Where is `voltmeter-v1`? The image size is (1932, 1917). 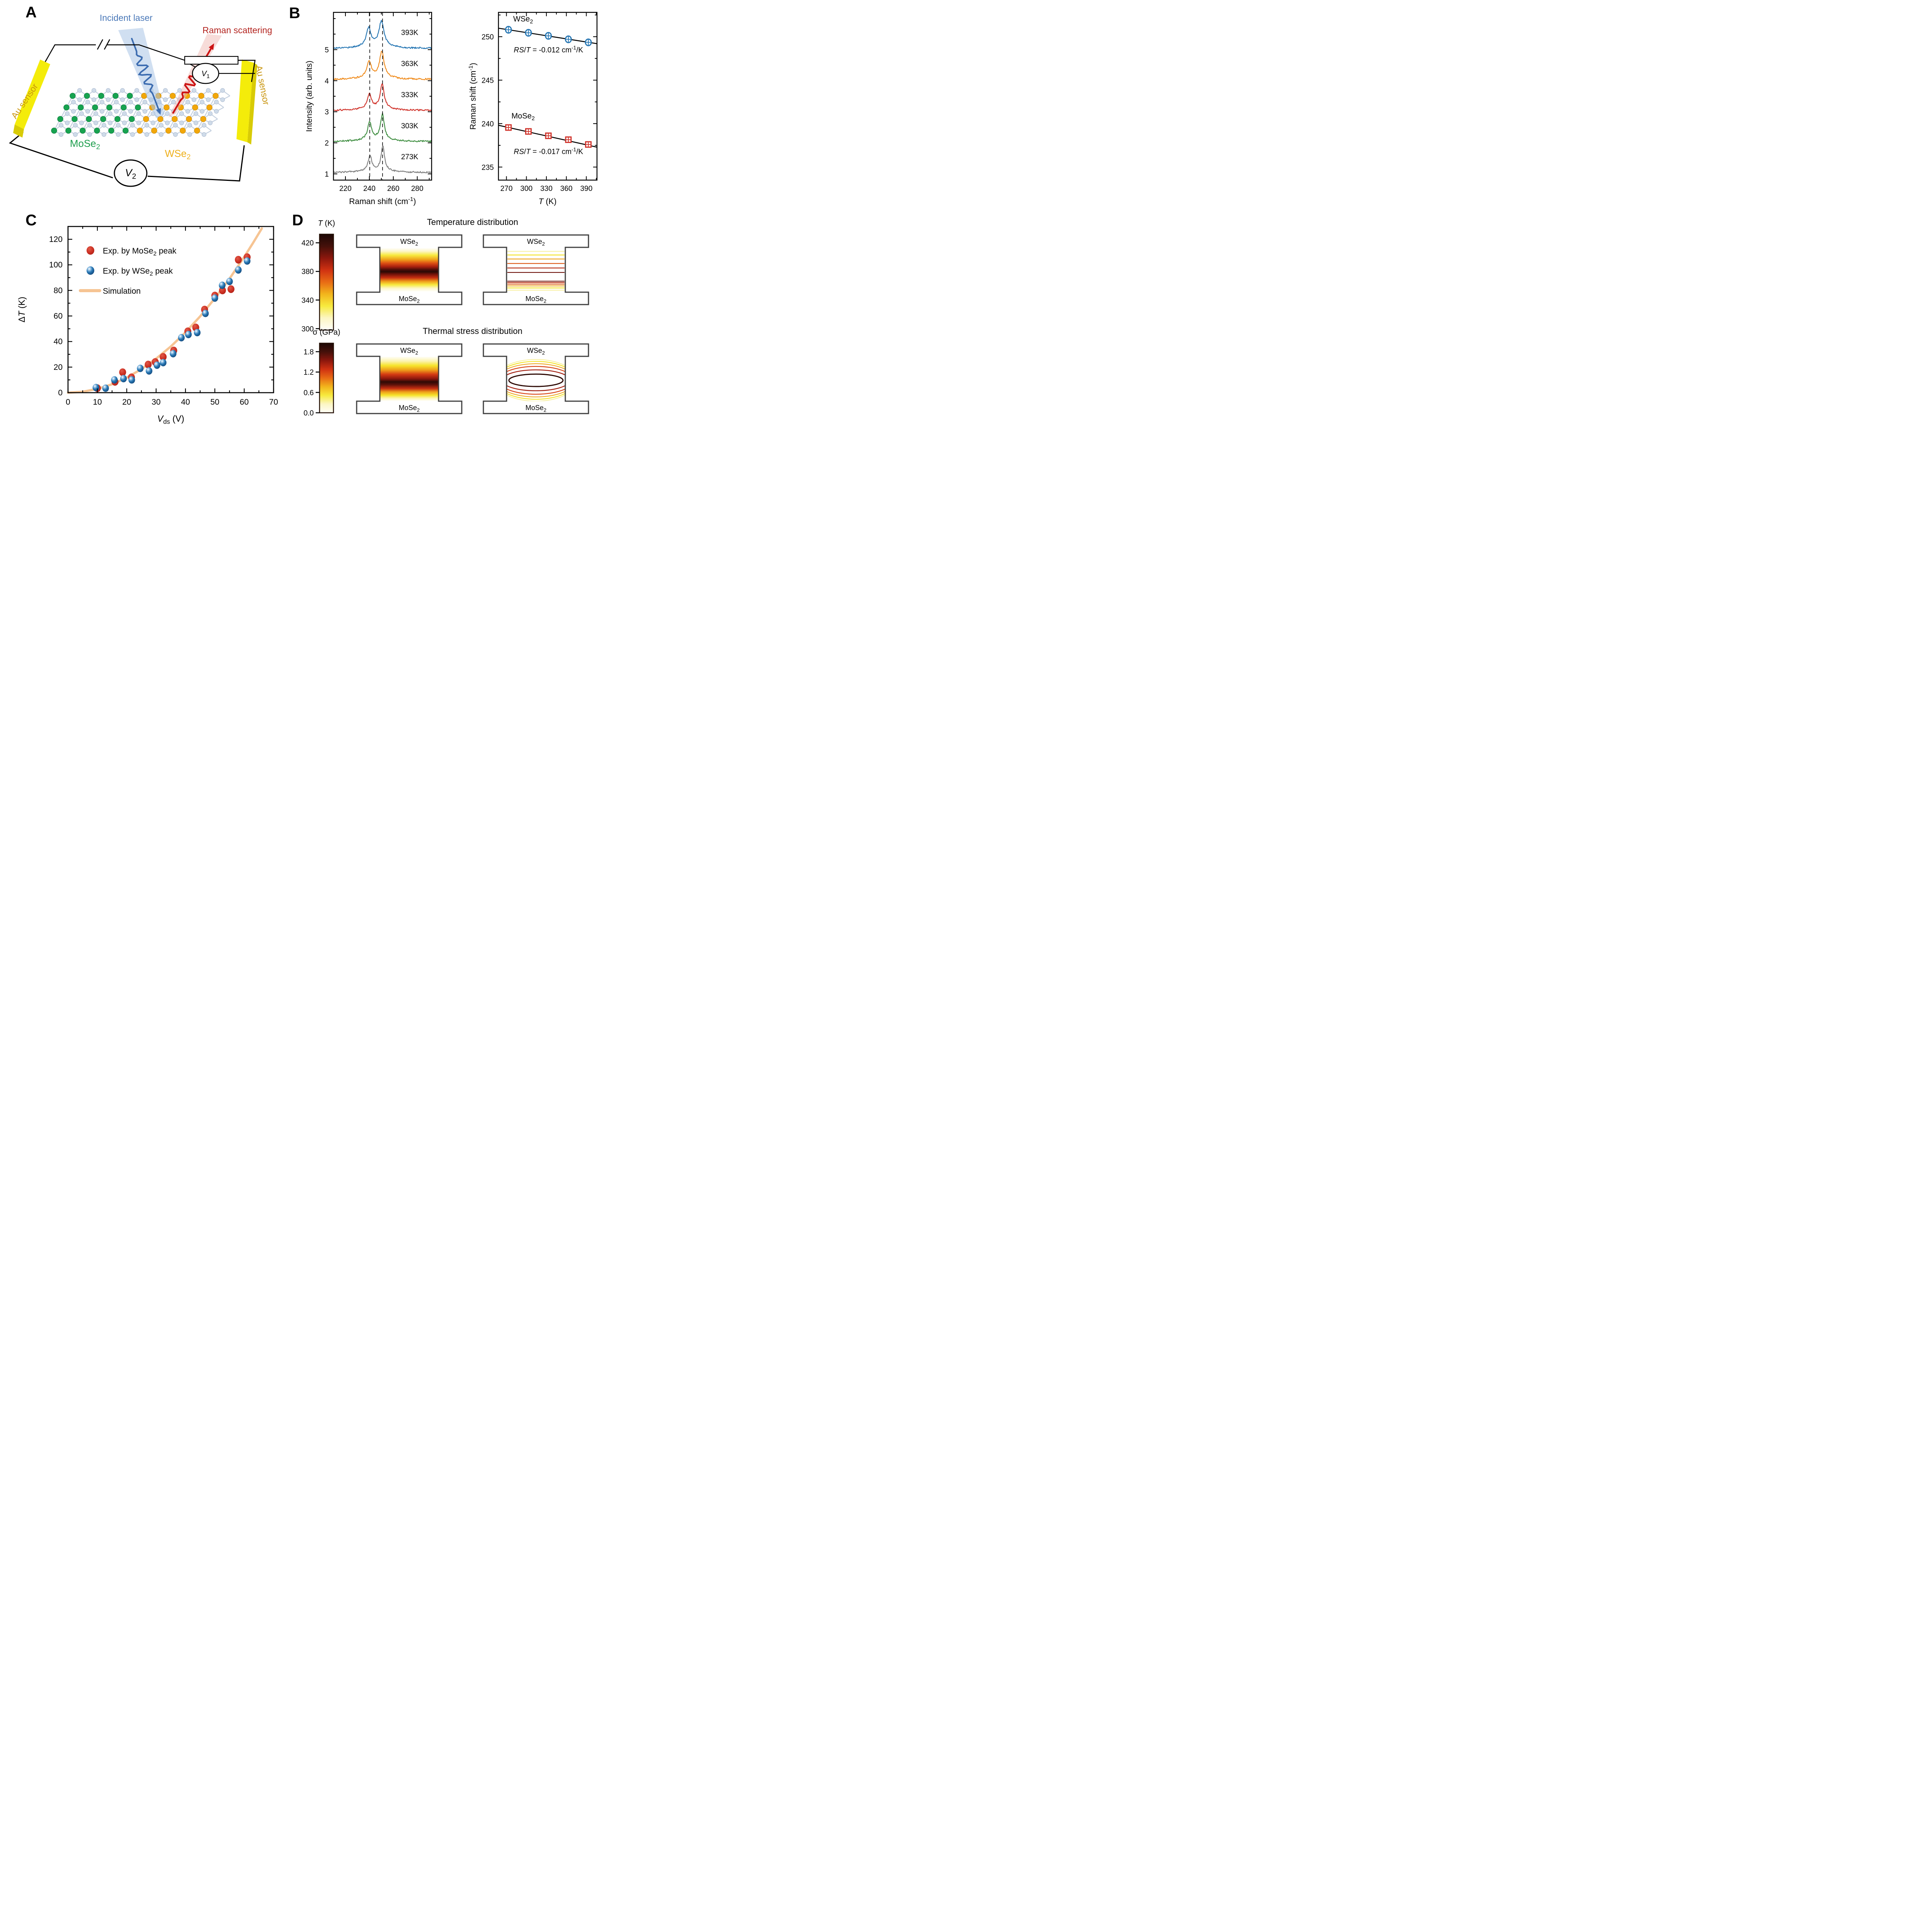
voltmeter-v1 is located at coordinates (205, 74).